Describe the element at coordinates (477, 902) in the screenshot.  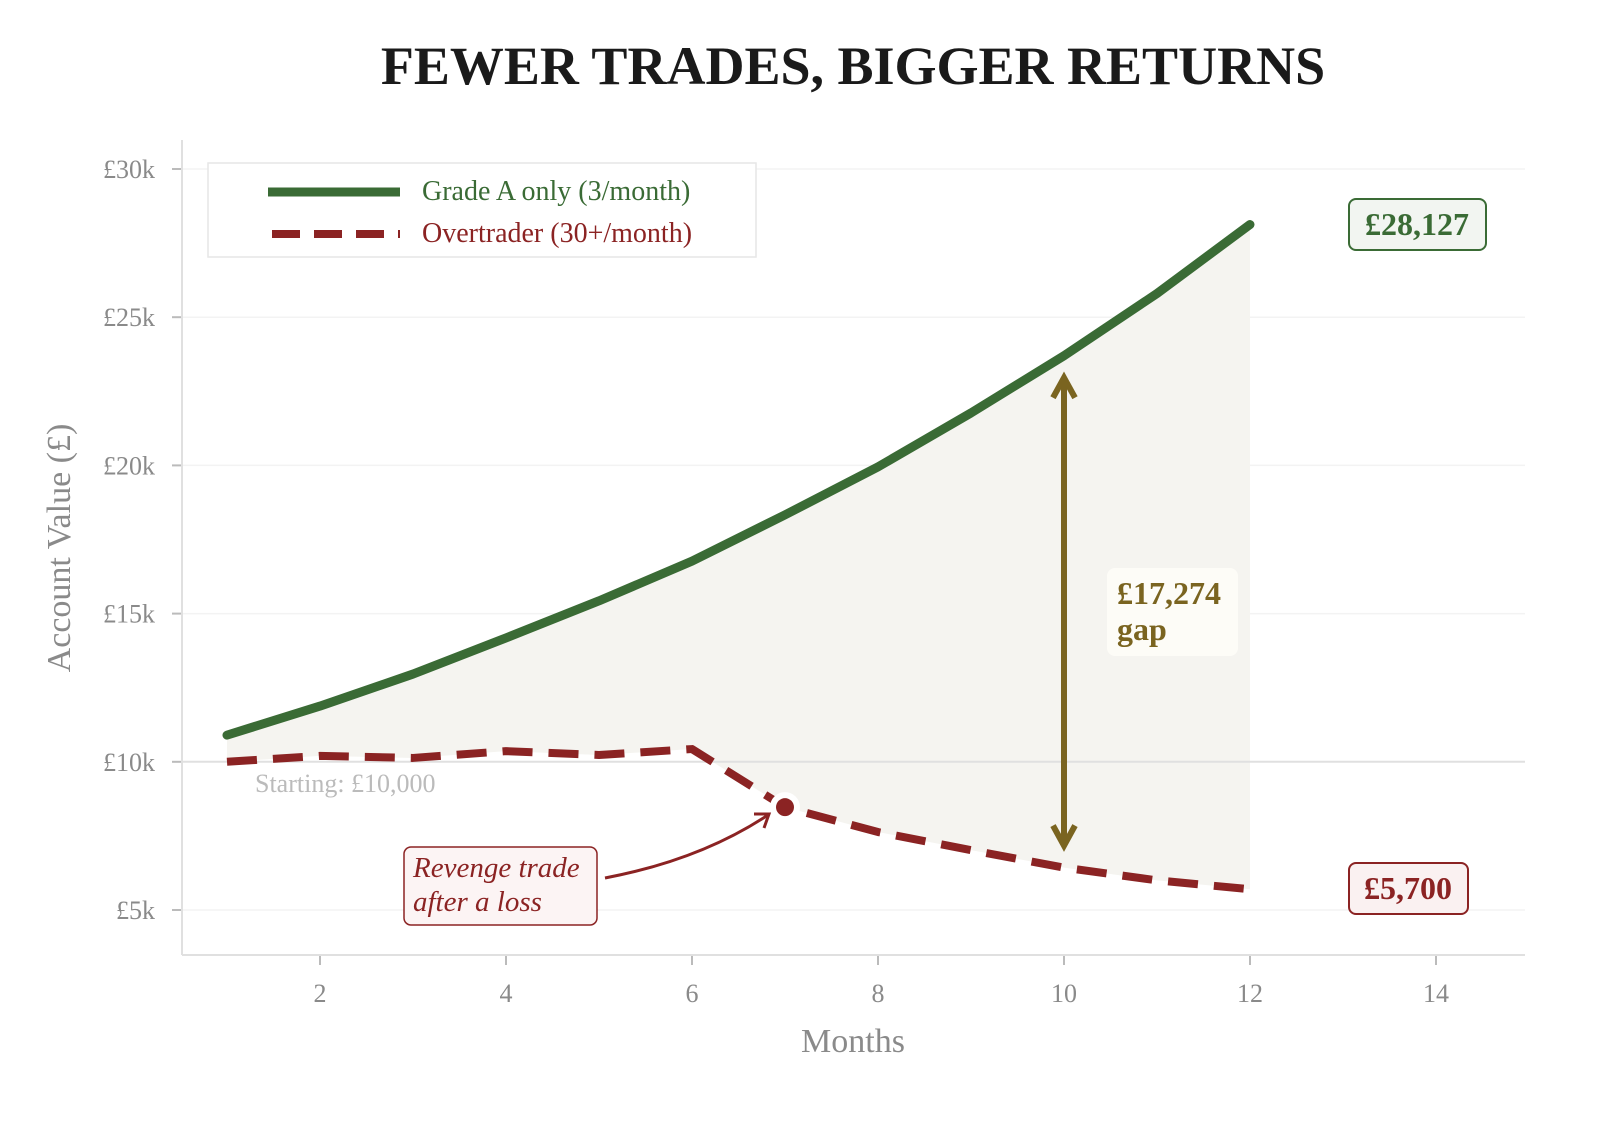
I see `event-label-line2: after a loss` at that location.